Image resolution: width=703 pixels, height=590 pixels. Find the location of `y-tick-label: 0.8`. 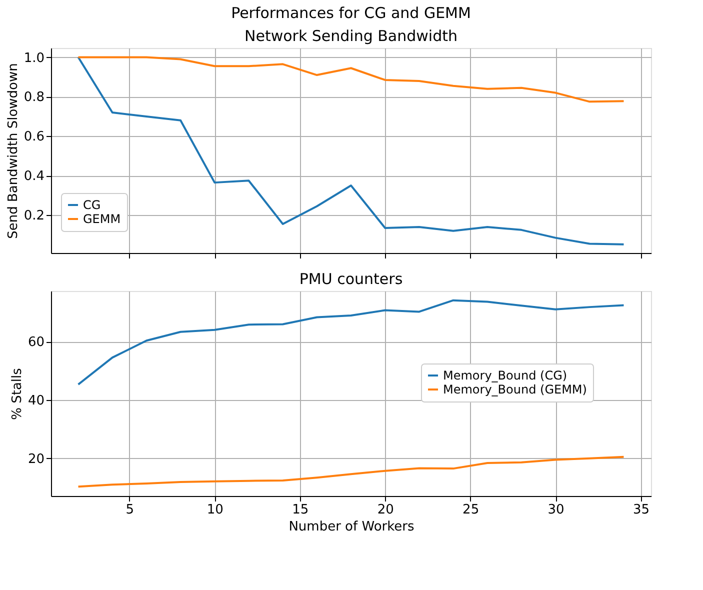

y-tick-label: 0.8 is located at coordinates (34, 98).